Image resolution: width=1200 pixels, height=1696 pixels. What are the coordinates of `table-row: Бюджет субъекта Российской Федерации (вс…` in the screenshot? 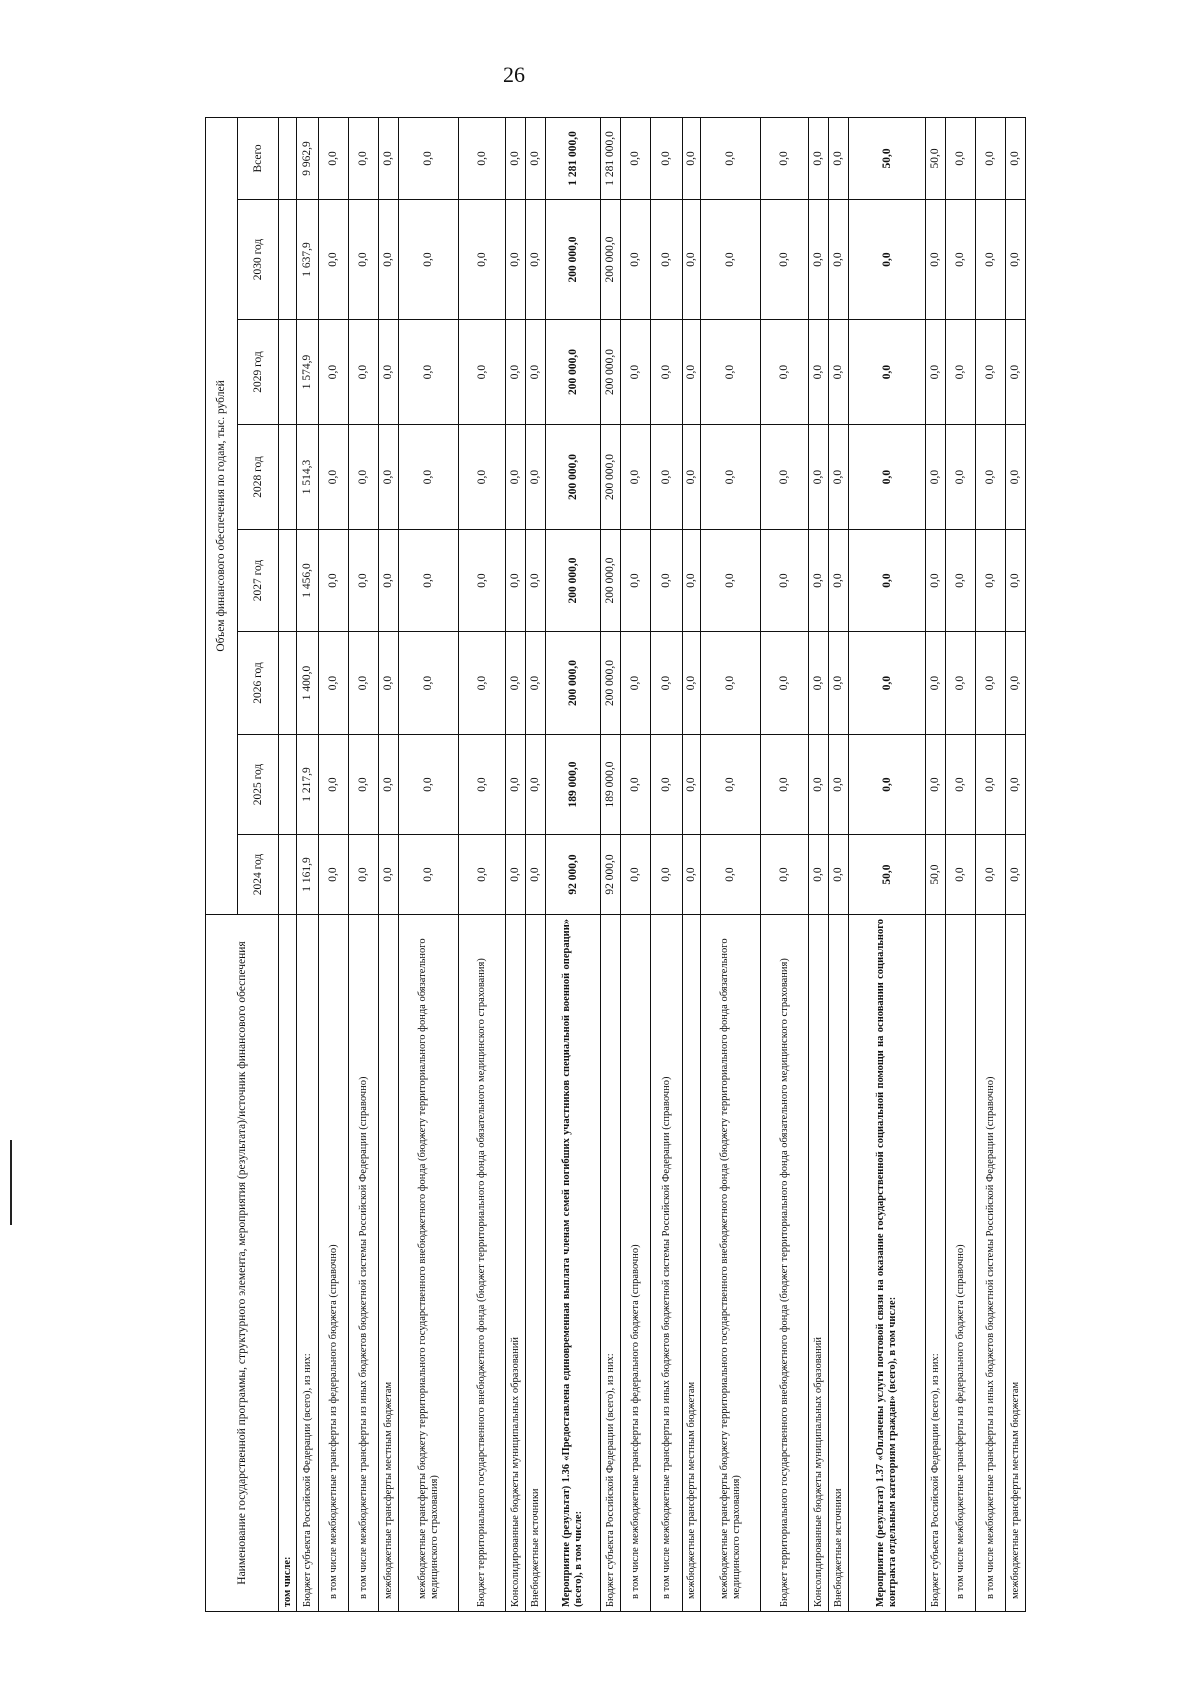 It's located at (935, 864).